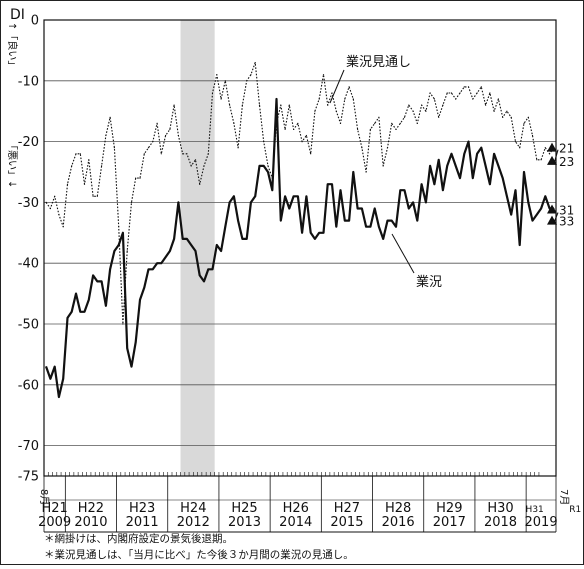  I want to click on year-era-label: R1, so click(575, 510).